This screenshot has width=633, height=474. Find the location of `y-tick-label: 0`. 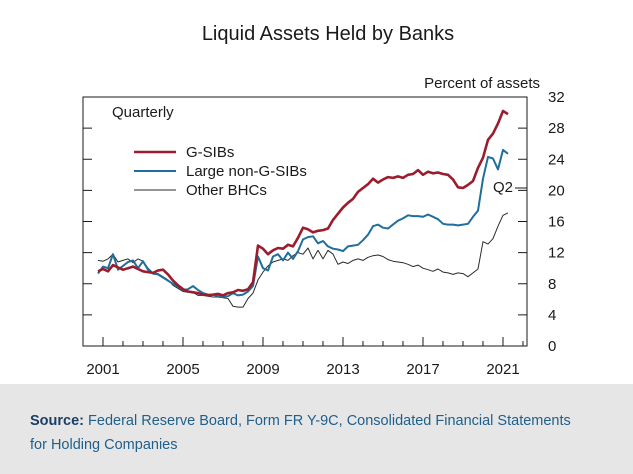

y-tick-label: 0 is located at coordinates (552, 346).